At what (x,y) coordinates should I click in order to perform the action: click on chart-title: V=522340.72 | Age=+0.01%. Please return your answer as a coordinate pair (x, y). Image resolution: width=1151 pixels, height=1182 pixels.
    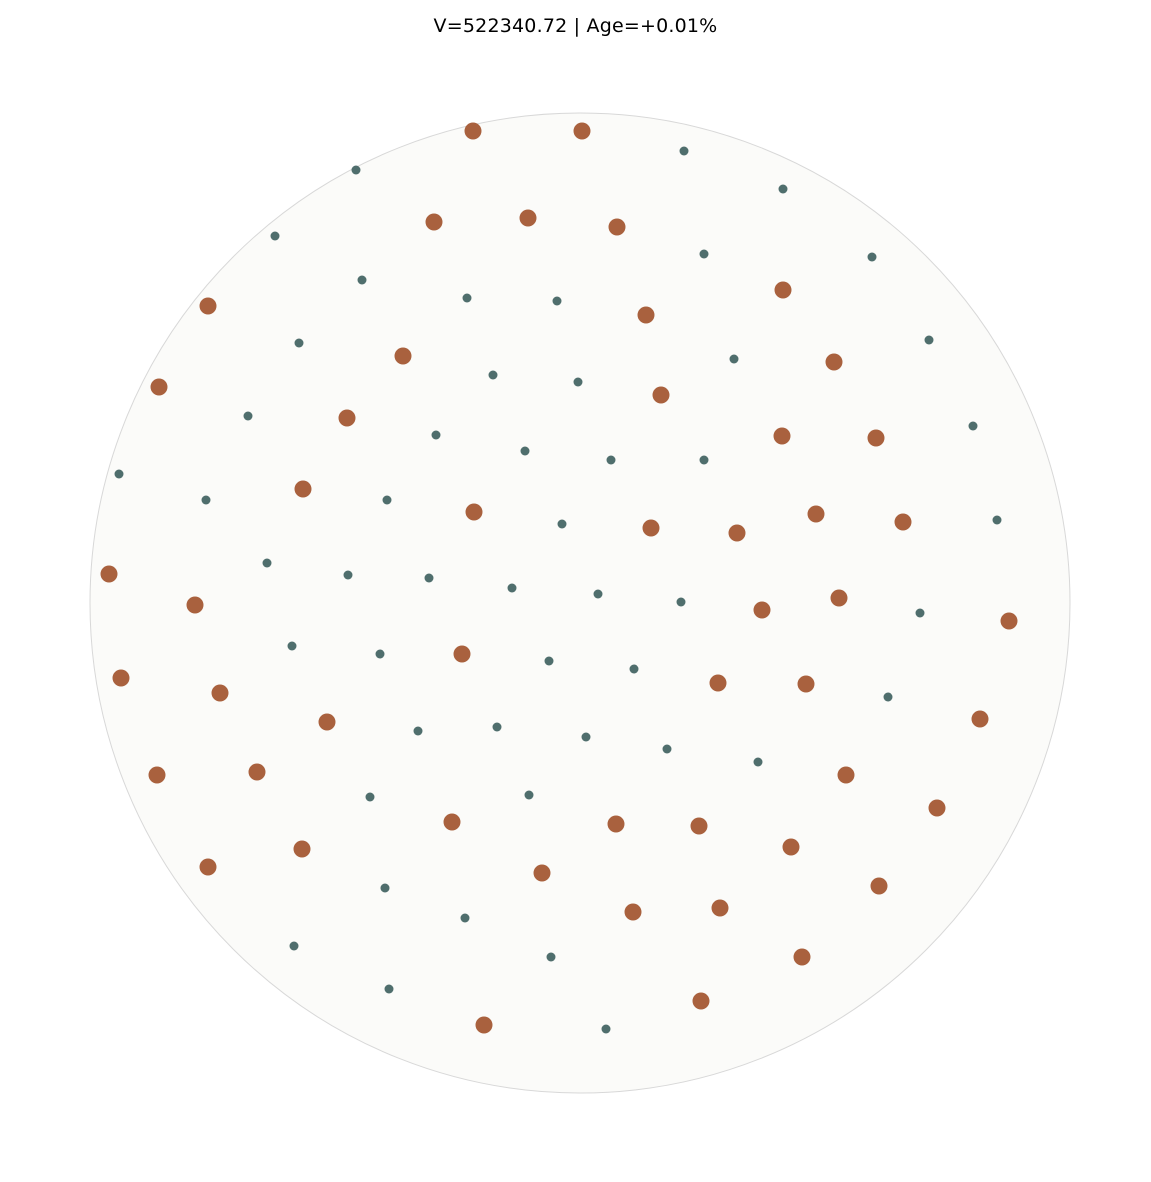
    Looking at the image, I should click on (575, 26).